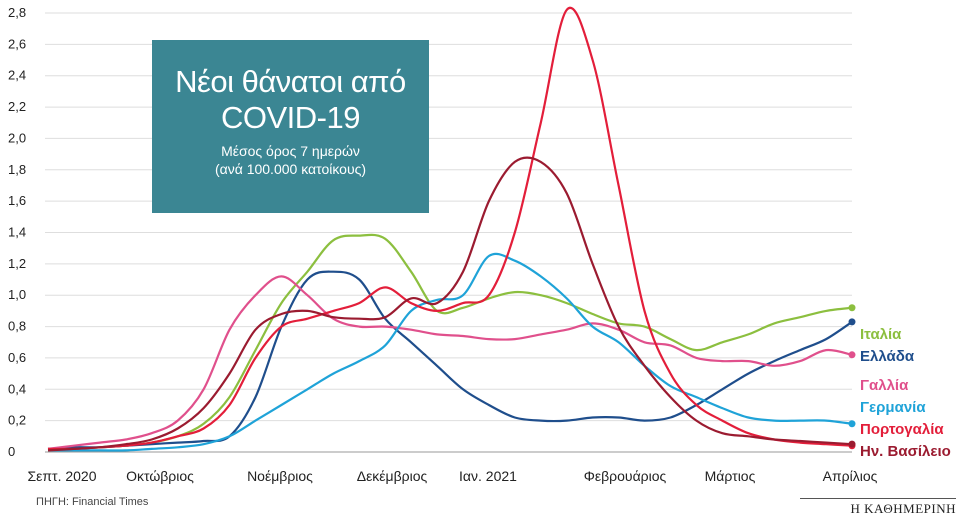 This screenshot has width=960, height=525. I want to click on source-note: ΠΗΓΗ: Financial Times, so click(92, 502).